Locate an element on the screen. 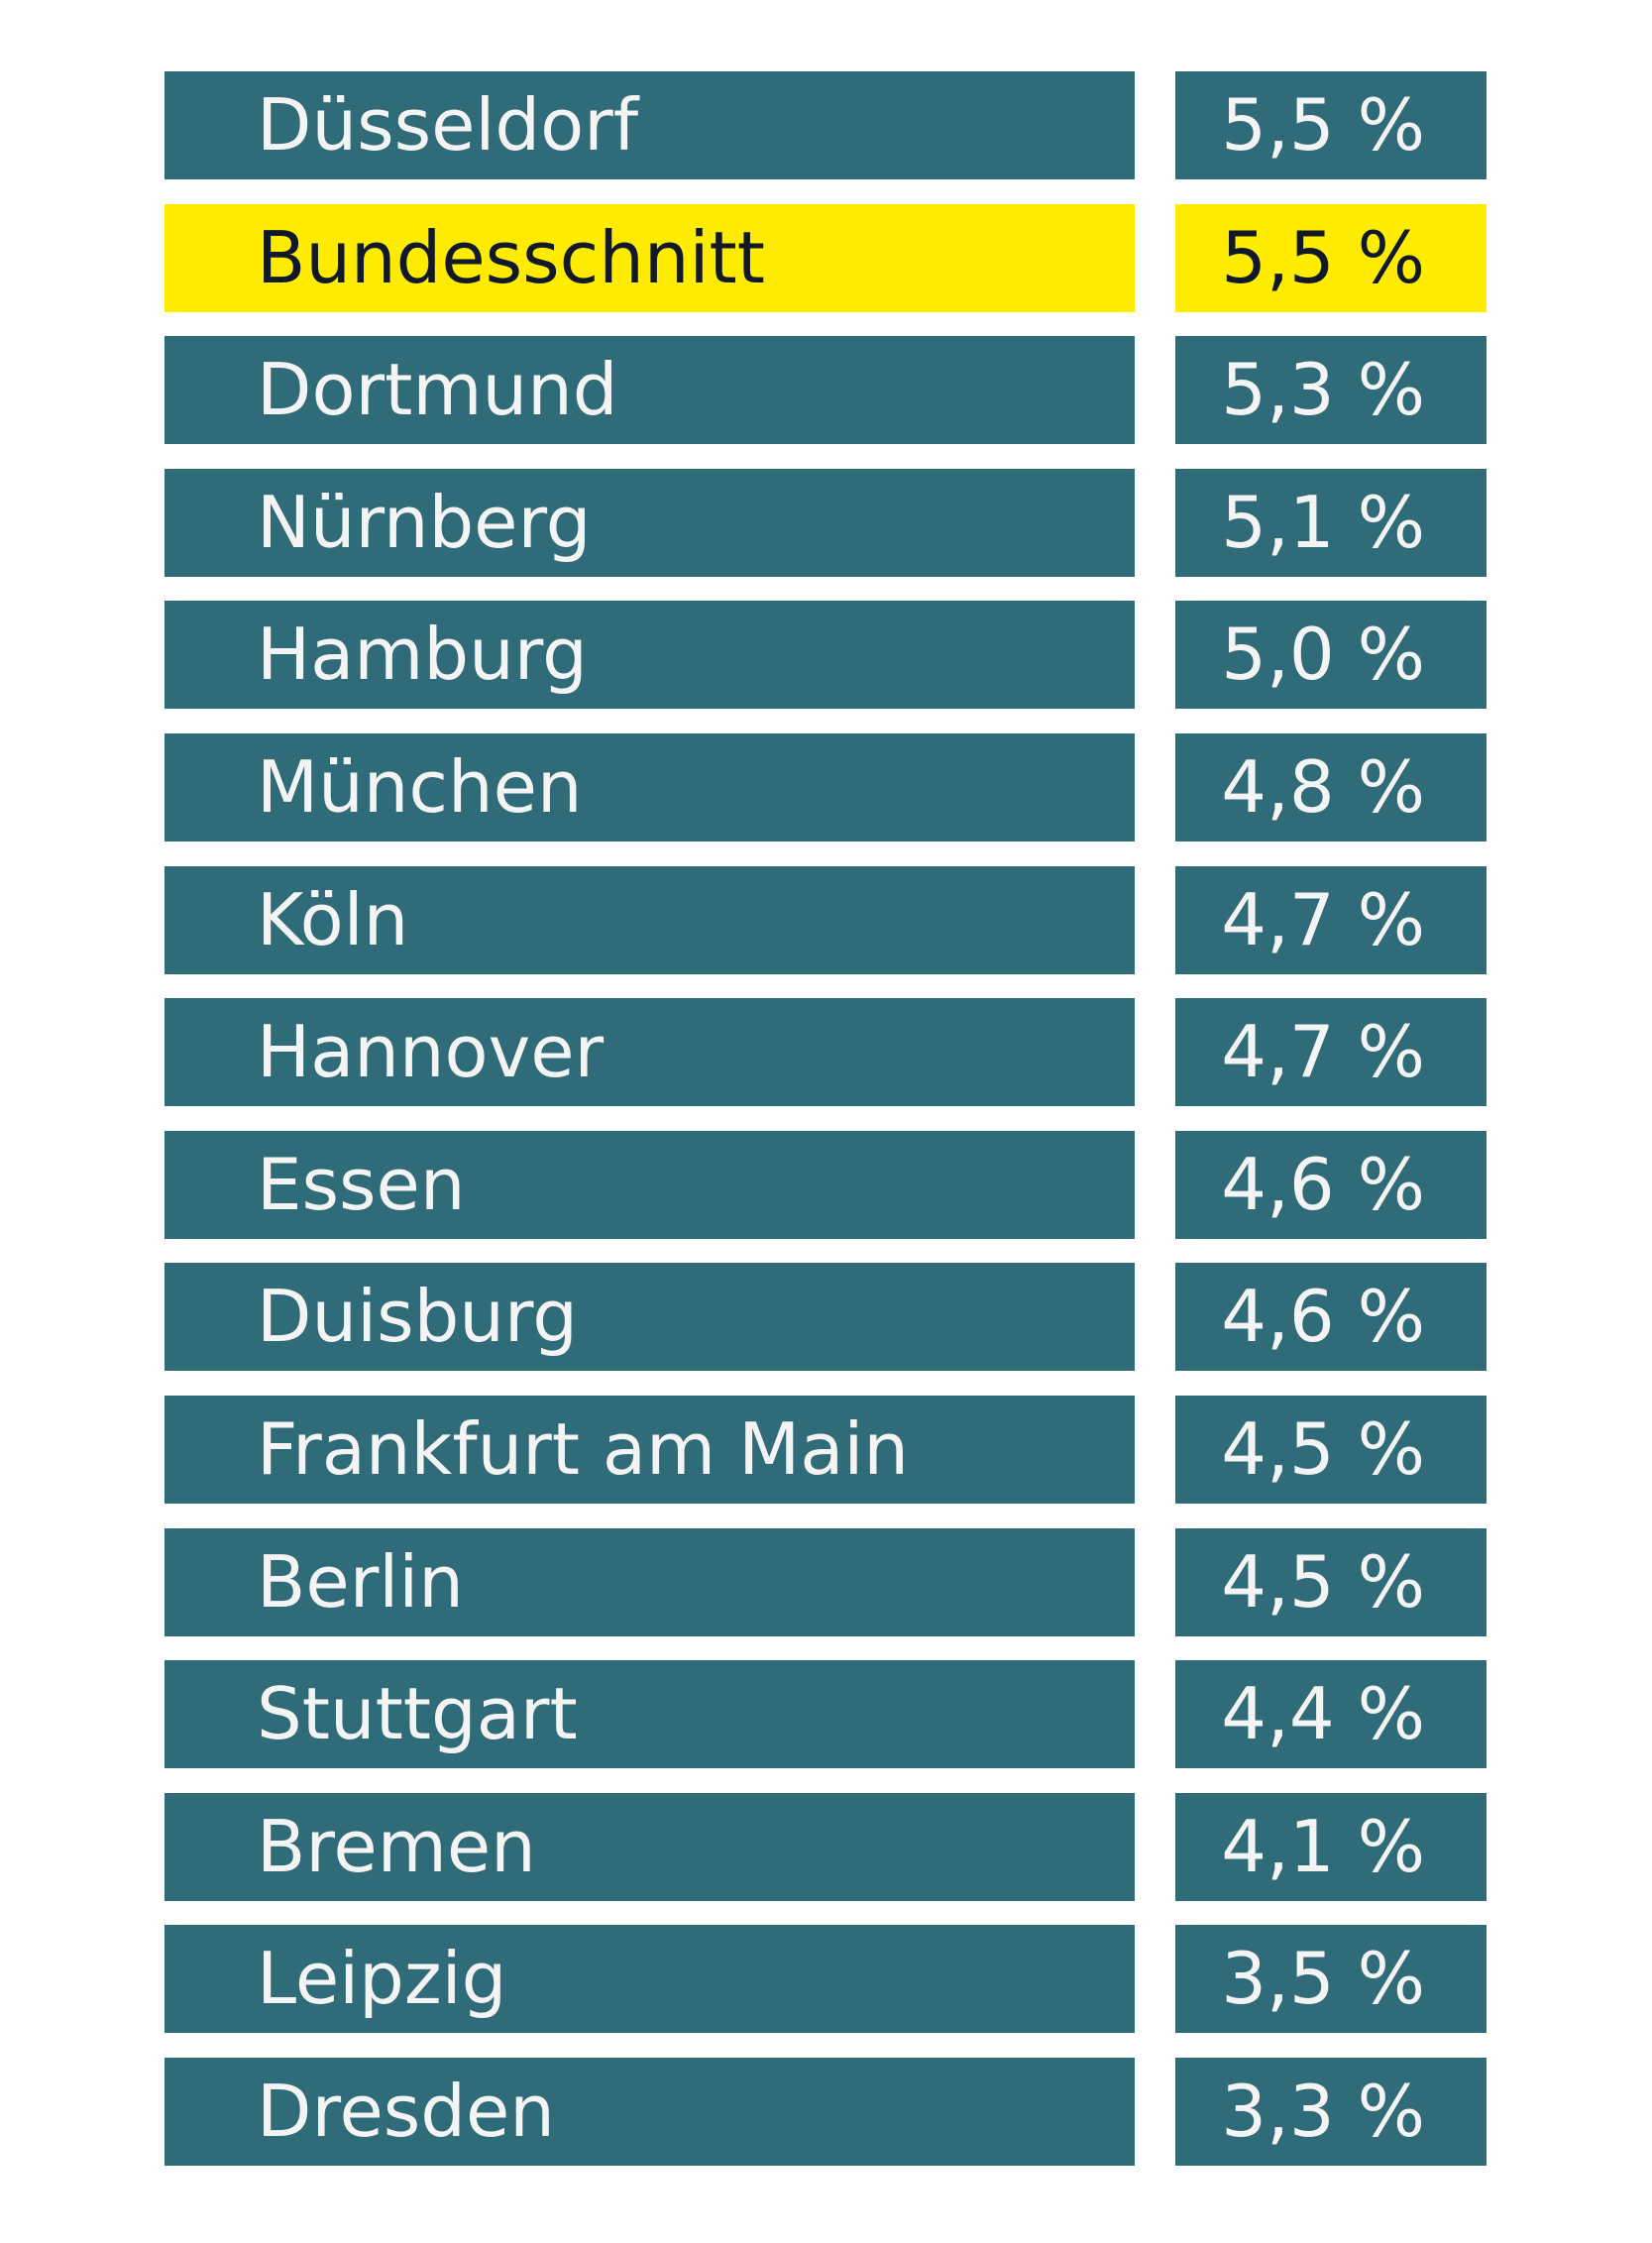  city-name: Leipzig is located at coordinates (650, 1979).